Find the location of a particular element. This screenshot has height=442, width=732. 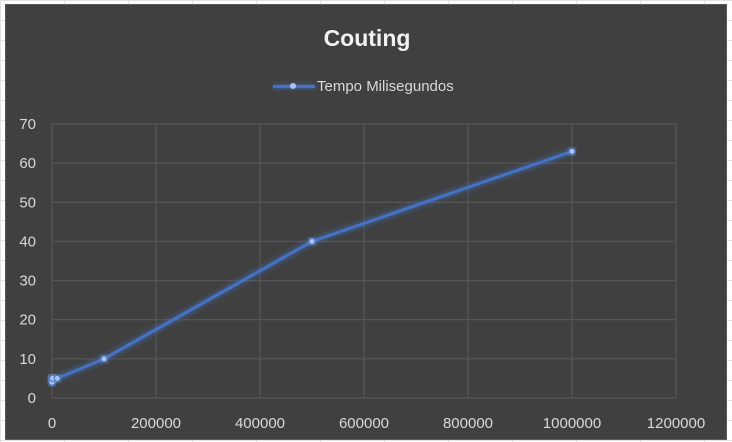

legend: Tempo Milisegundos is located at coordinates (363, 86).